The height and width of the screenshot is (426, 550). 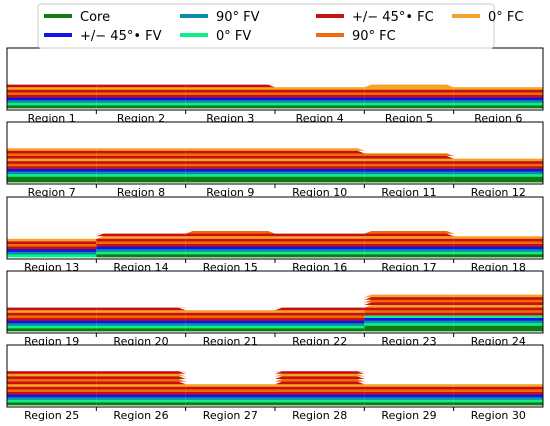 I want to click on region-label: Region 11, so click(x=408, y=192).